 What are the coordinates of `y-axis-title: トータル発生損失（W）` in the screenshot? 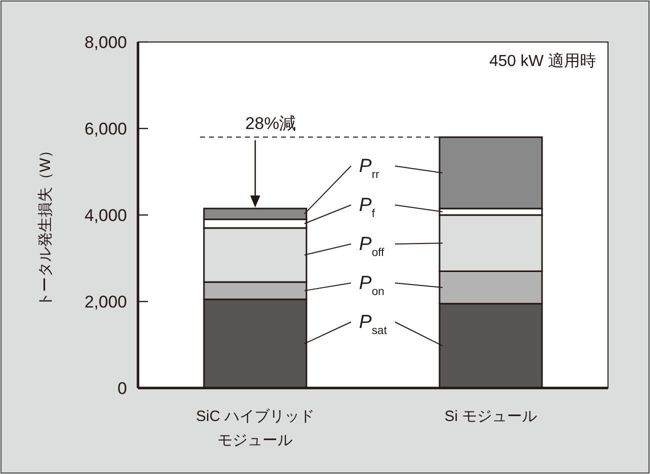 It's located at (45, 225).